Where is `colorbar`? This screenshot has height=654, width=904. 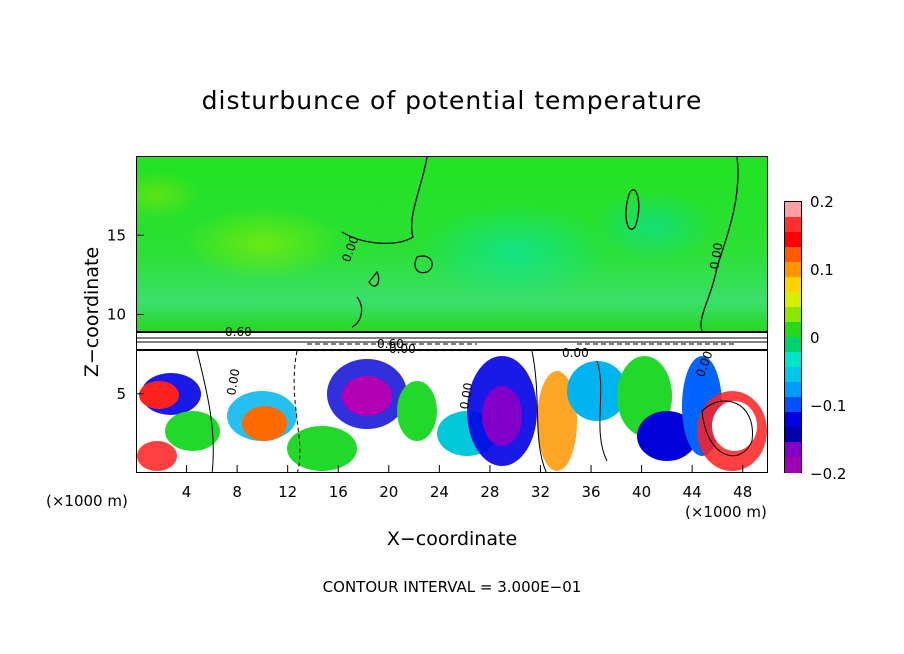 colorbar is located at coordinates (793, 337).